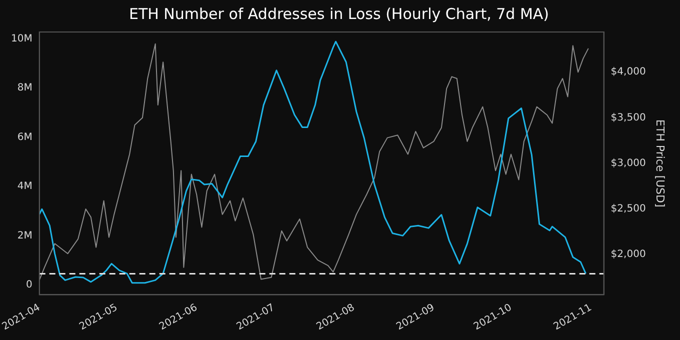 This screenshot has width=680, height=340. What do you see at coordinates (660, 163) in the screenshot?
I see `y2-axis-title: ETH Price [USD]` at bounding box center [660, 163].